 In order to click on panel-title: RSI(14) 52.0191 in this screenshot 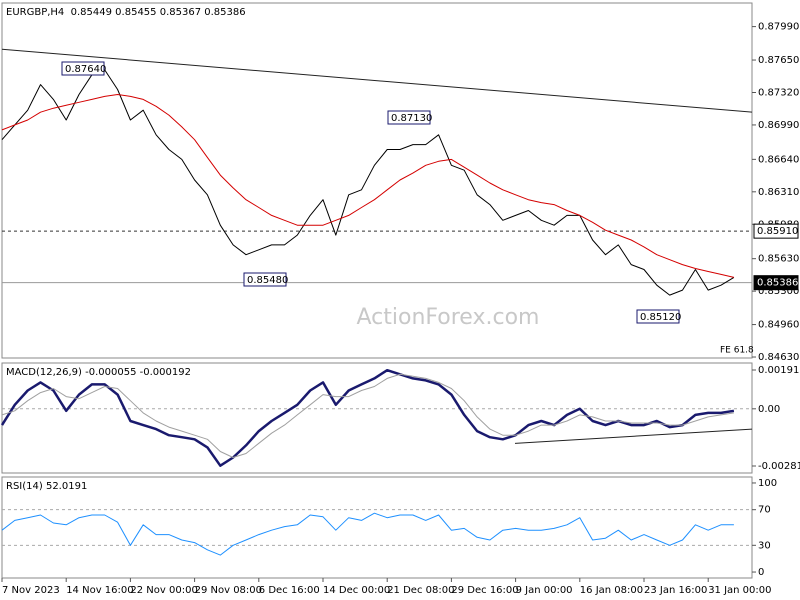, I will do `click(46, 486)`.